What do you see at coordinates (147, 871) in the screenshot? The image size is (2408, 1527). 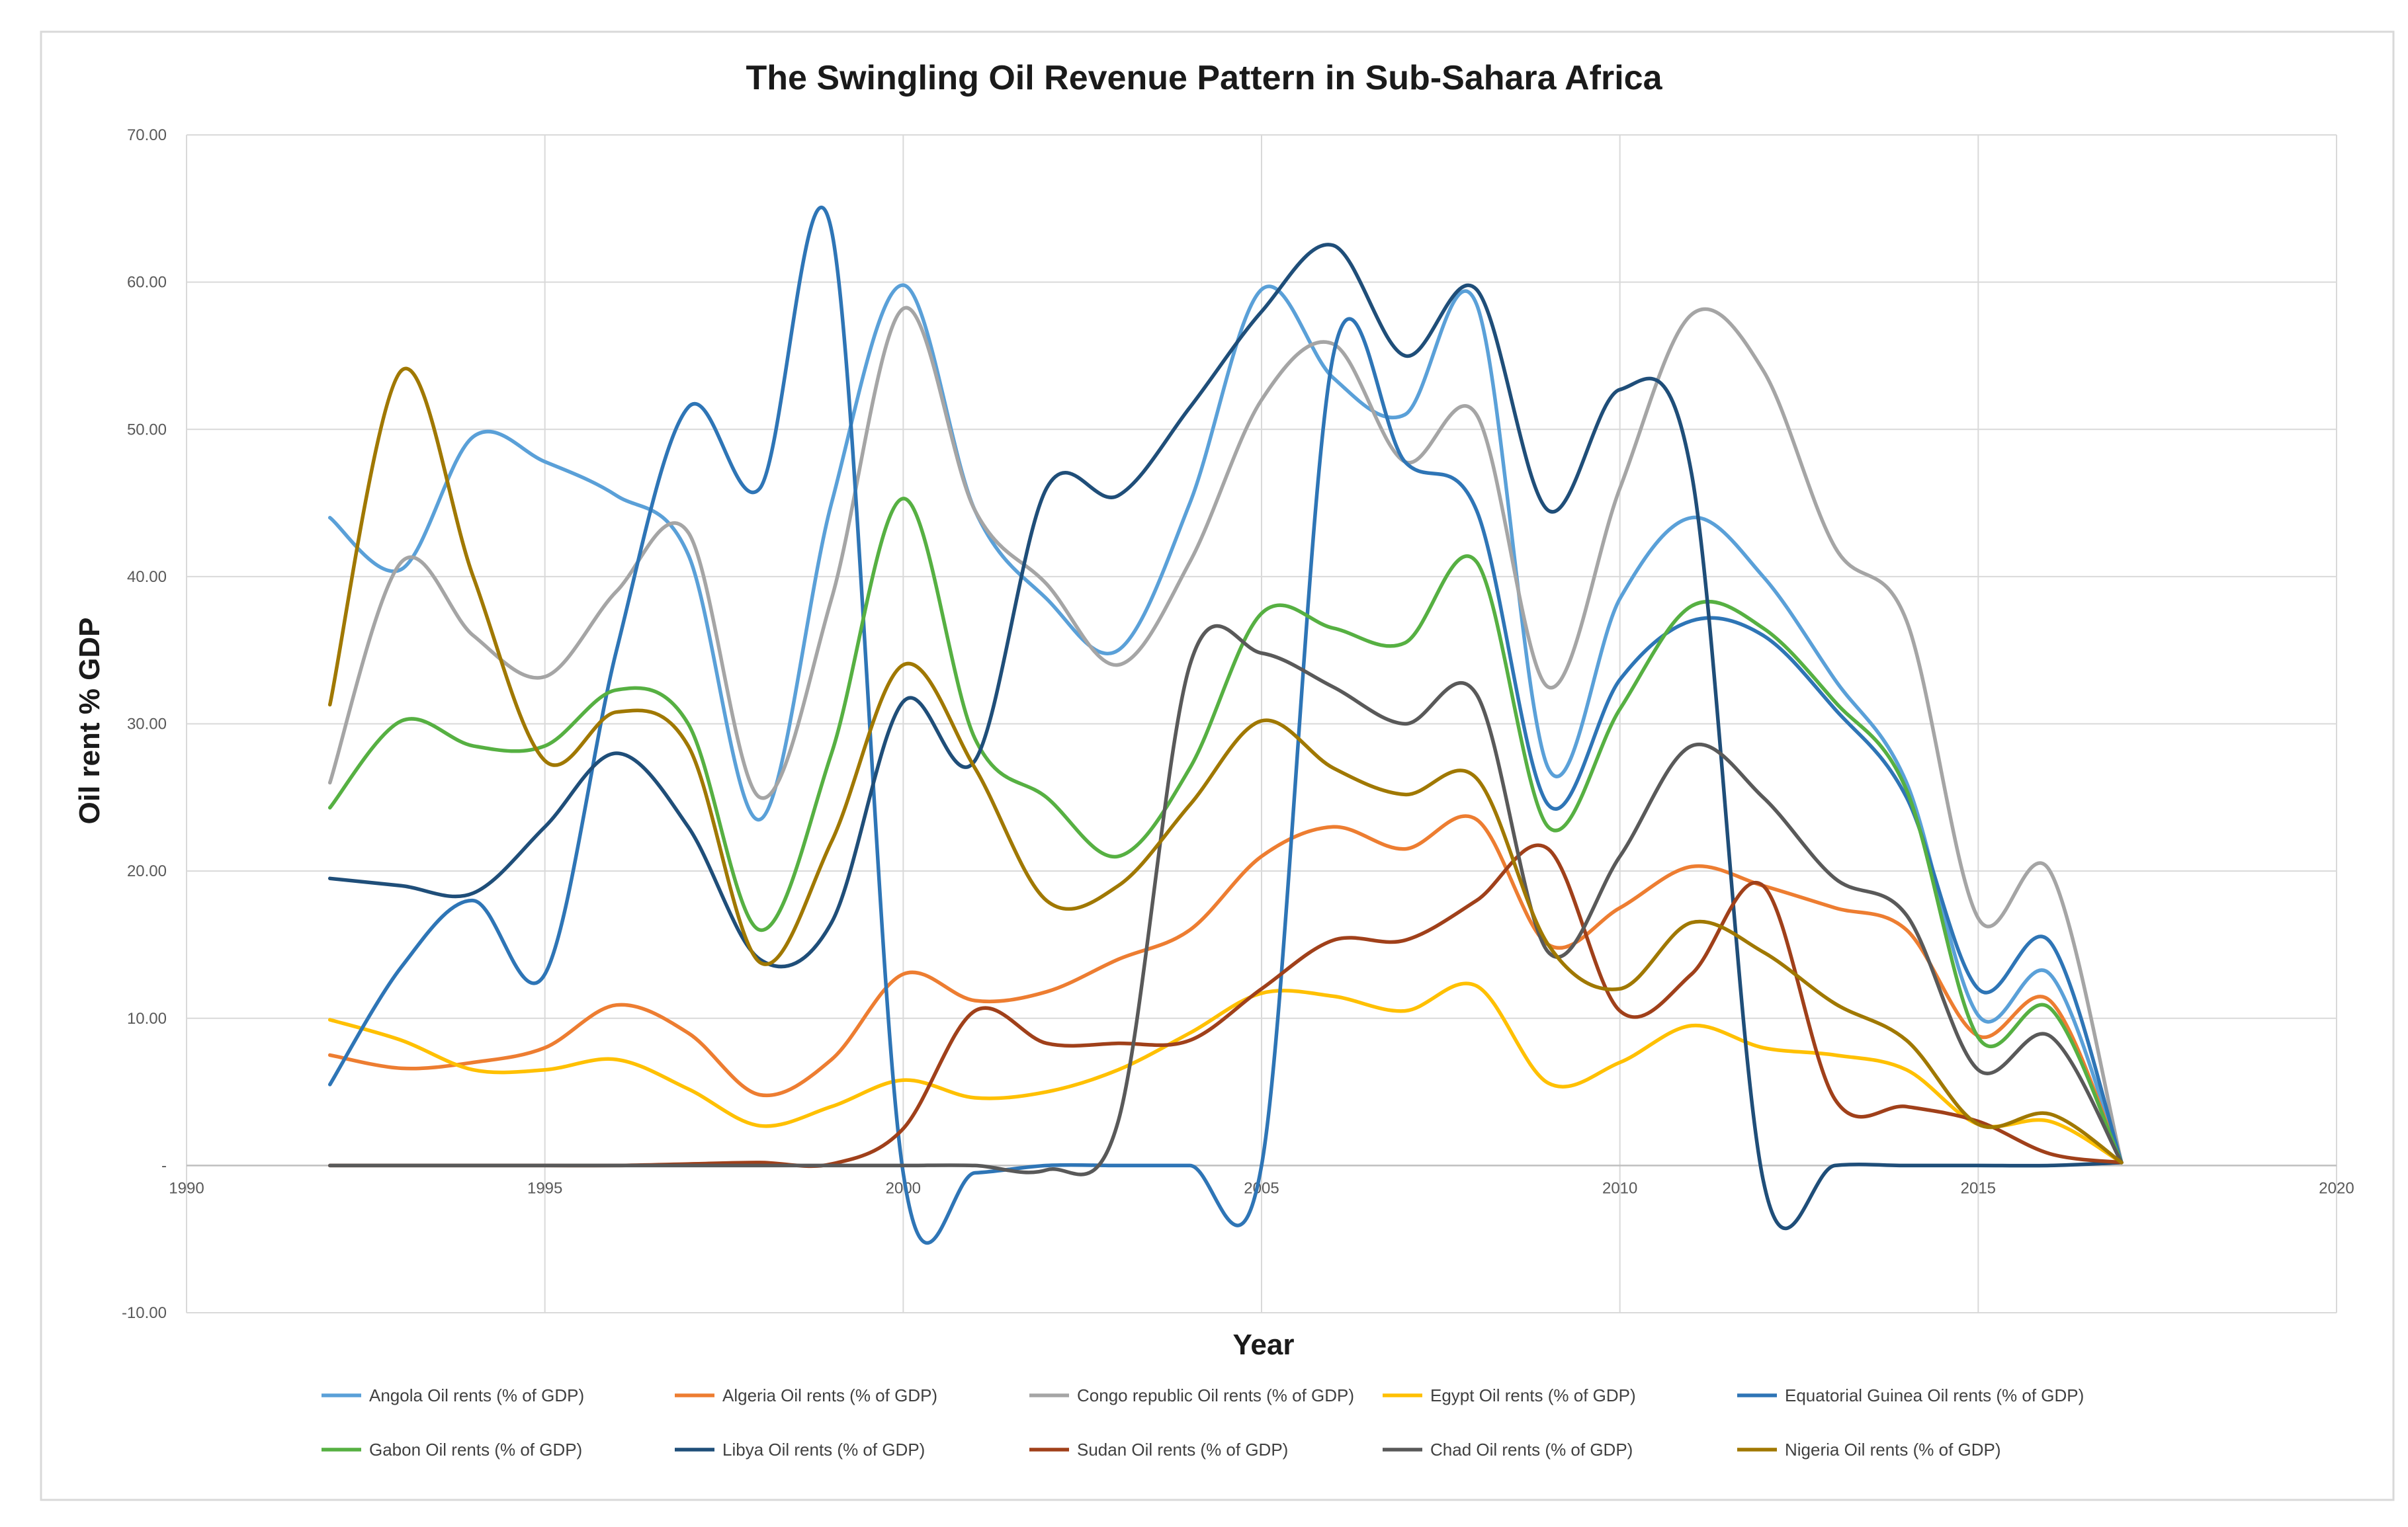 I see `y-tick-label: 20.00` at bounding box center [147, 871].